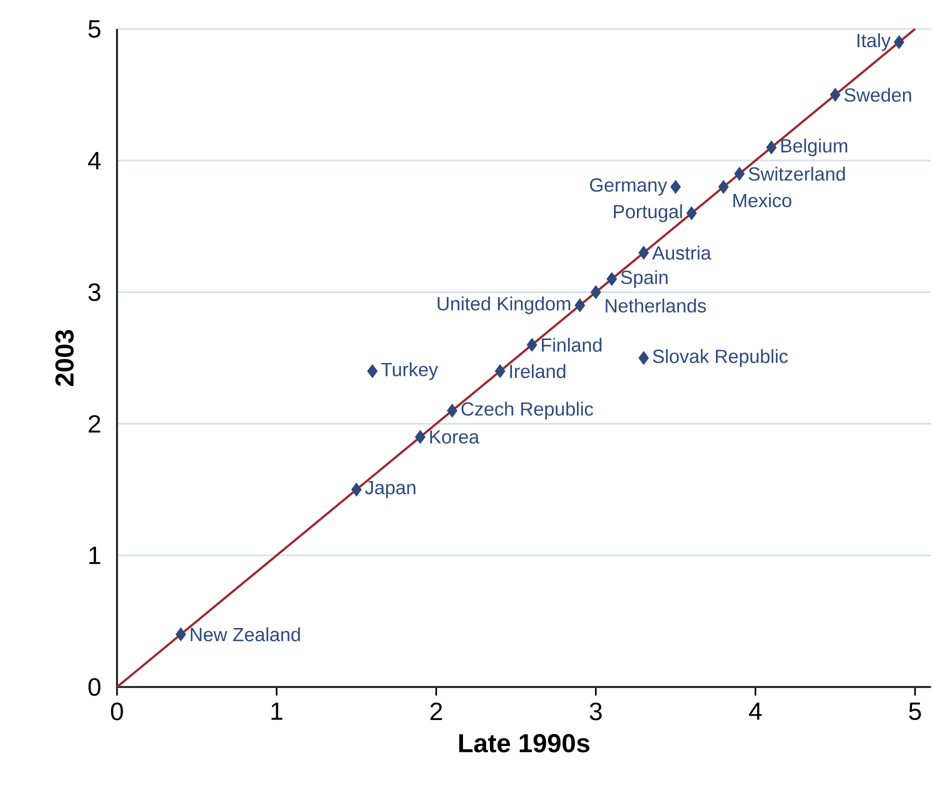 Image resolution: width=934 pixels, height=802 pixels. What do you see at coordinates (762, 200) in the screenshot?
I see `annotation: Mexico` at bounding box center [762, 200].